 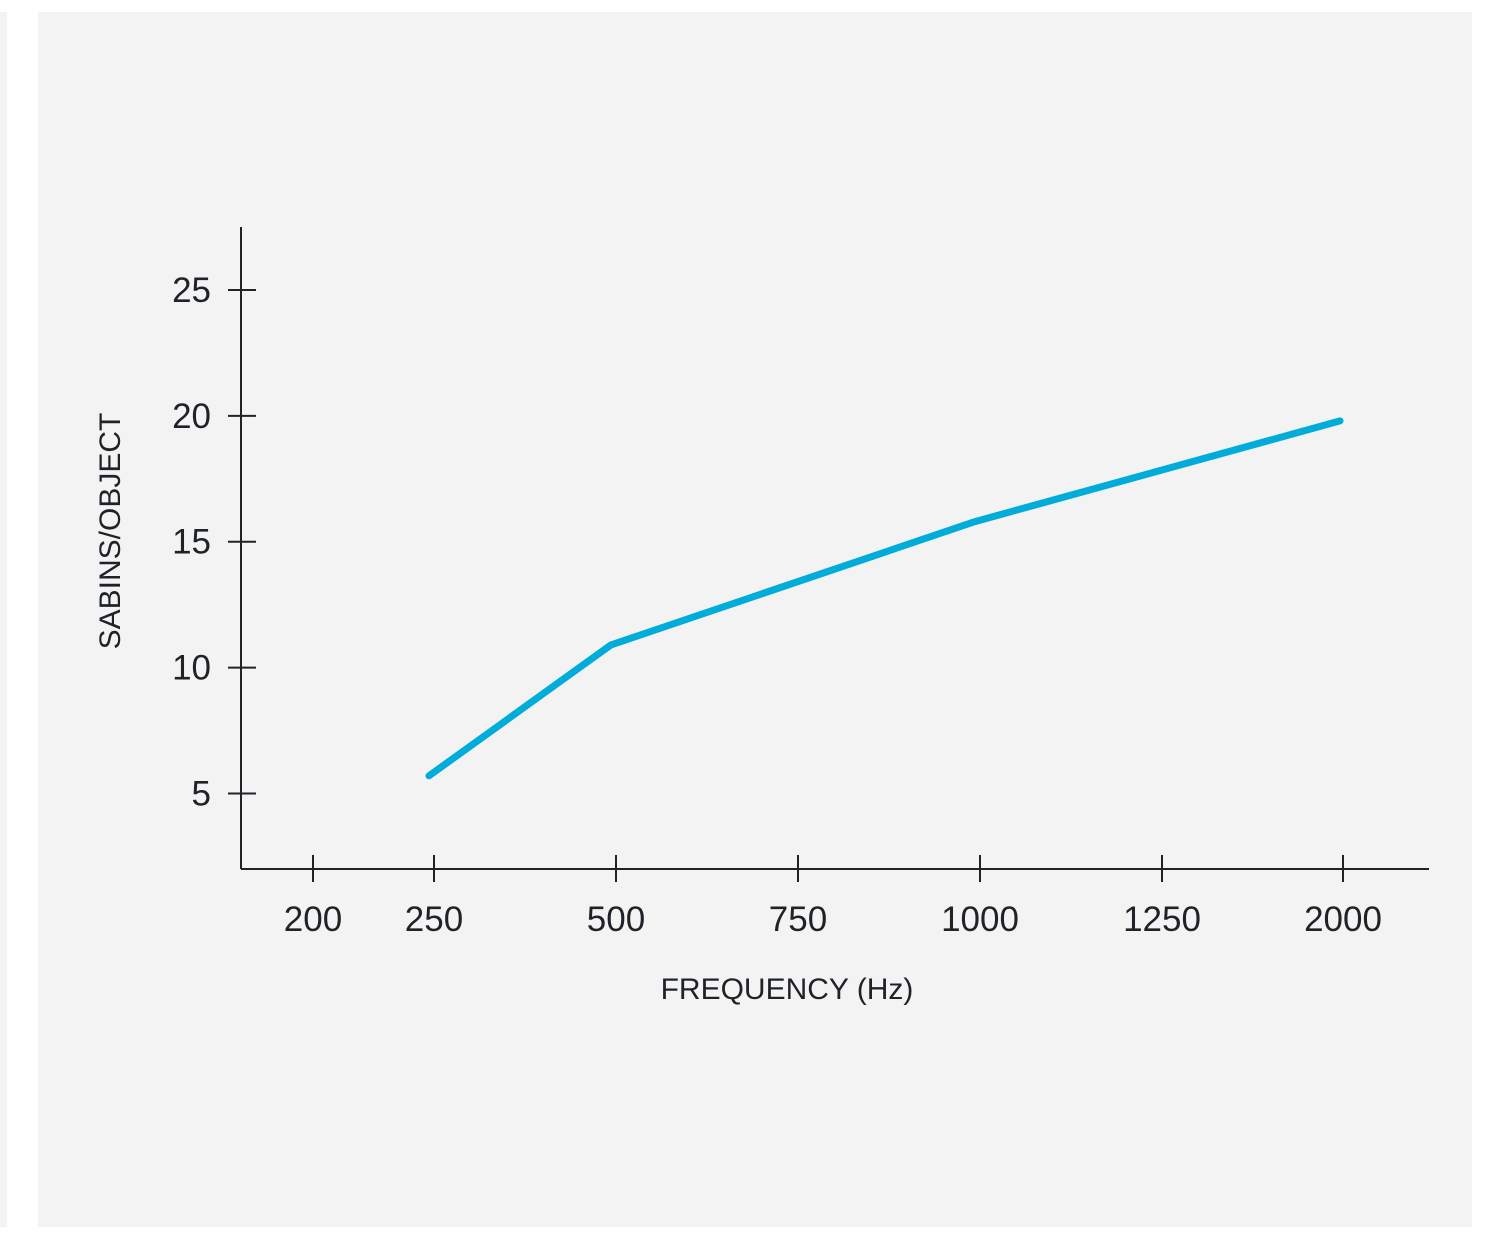 What do you see at coordinates (191, 290) in the screenshot?
I see `y-tick-label: 25` at bounding box center [191, 290].